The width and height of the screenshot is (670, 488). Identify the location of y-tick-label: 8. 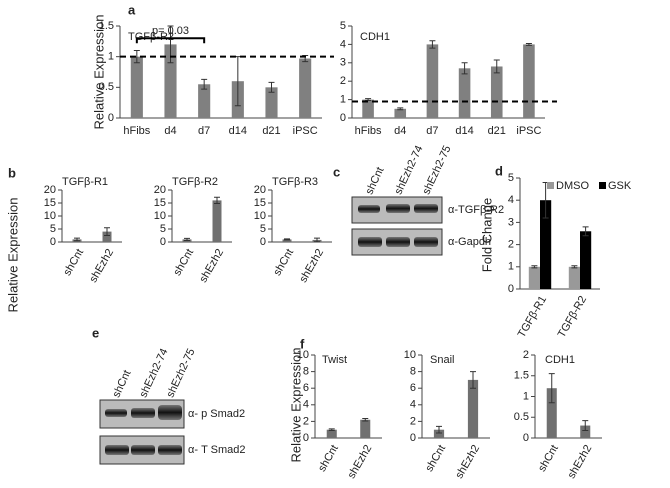
(306, 372).